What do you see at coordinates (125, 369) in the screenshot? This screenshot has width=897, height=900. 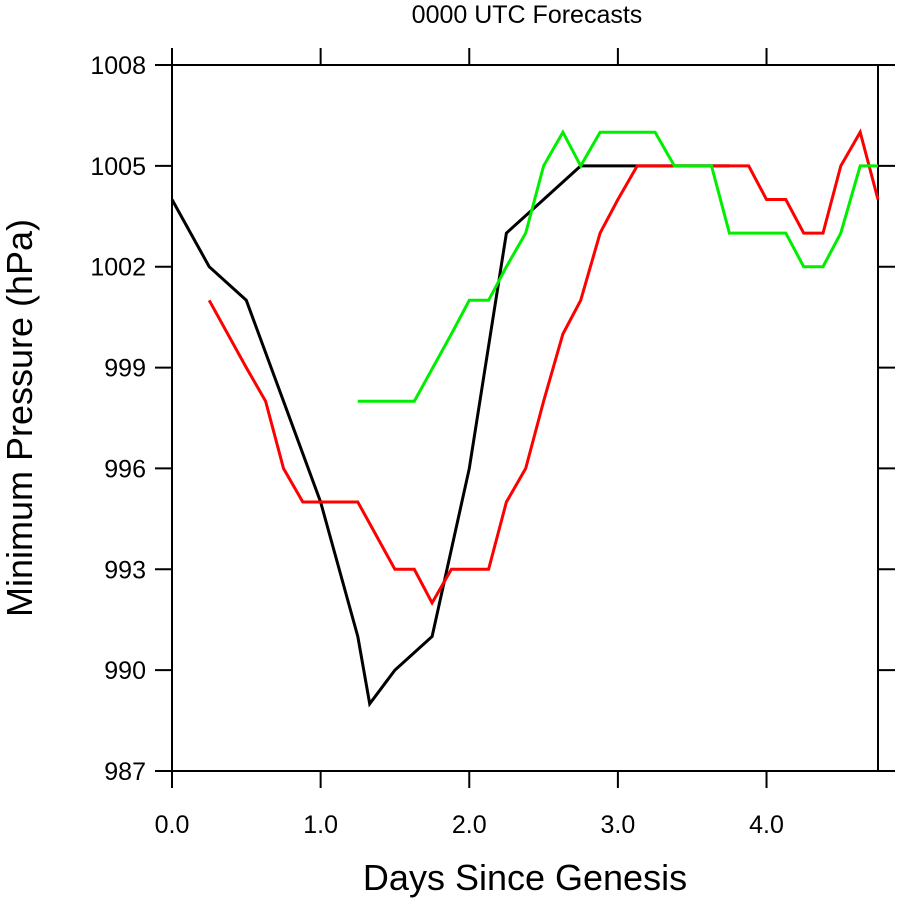 I see `y-tick-label: 999` at bounding box center [125, 369].